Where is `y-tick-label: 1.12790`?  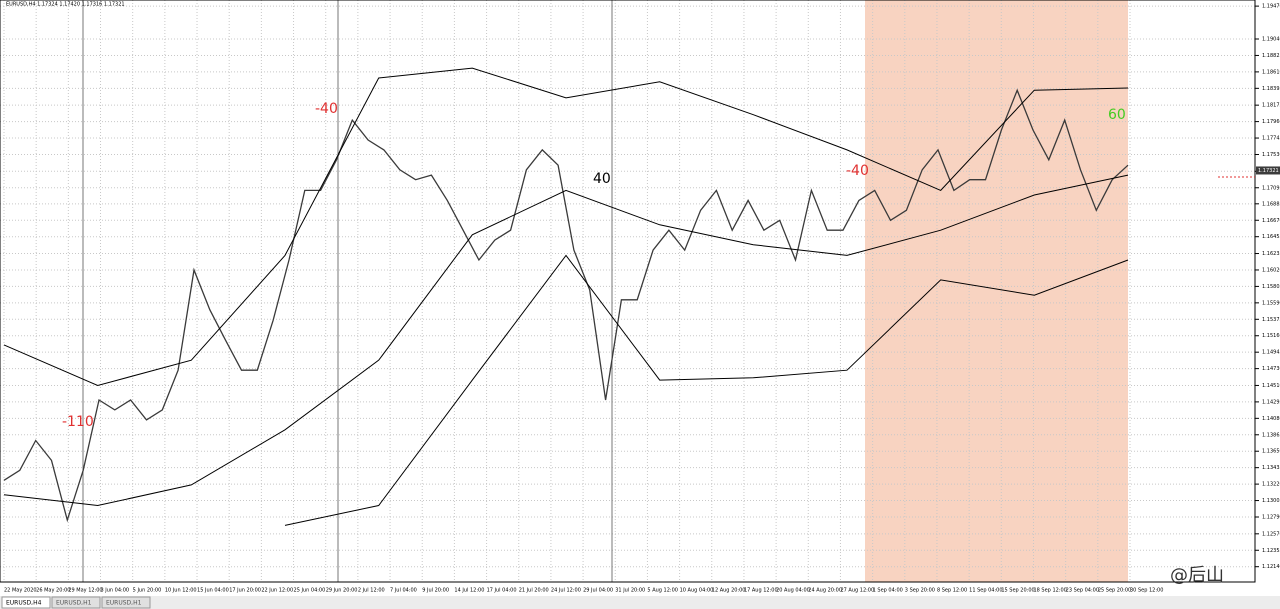 y-tick-label: 1.12790 is located at coordinates (1271, 517).